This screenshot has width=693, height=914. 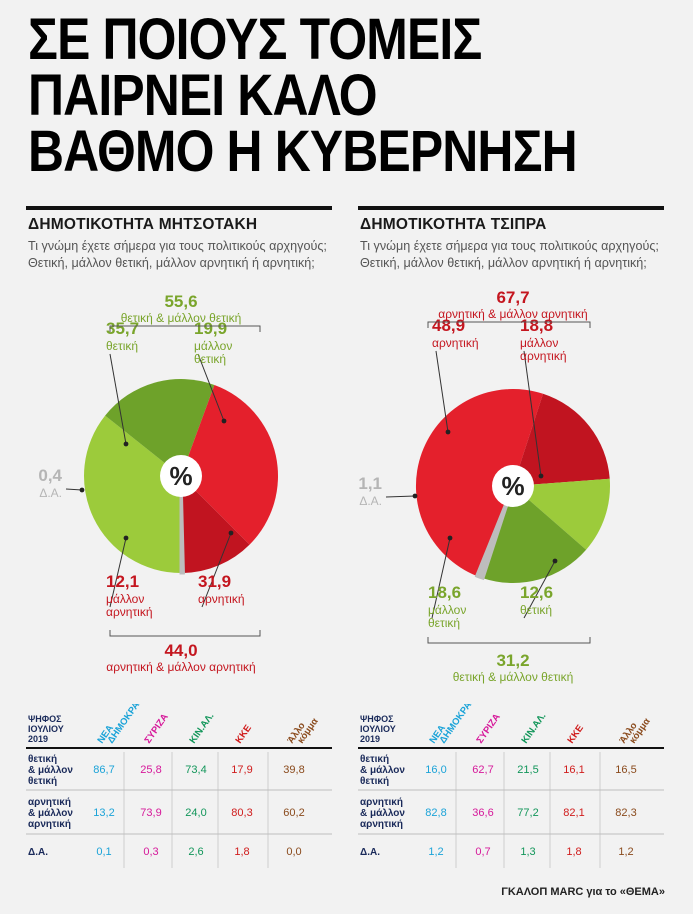 I want to click on table-cell: 80,3, so click(x=241, y=813).